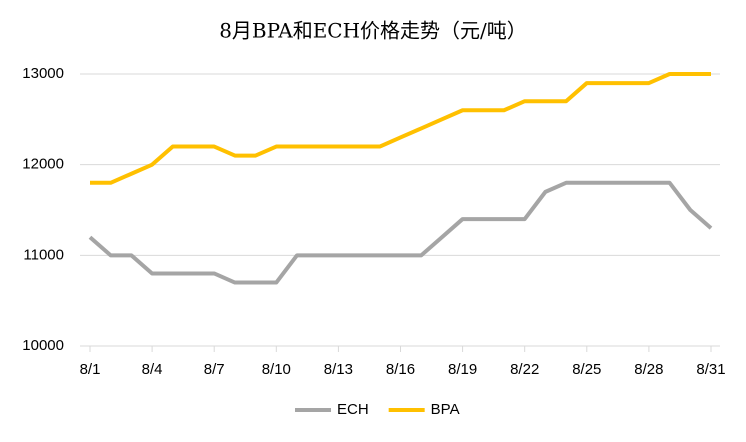  Describe the element at coordinates (524, 369) in the screenshot. I see `x-tick-label: 8/22` at that location.